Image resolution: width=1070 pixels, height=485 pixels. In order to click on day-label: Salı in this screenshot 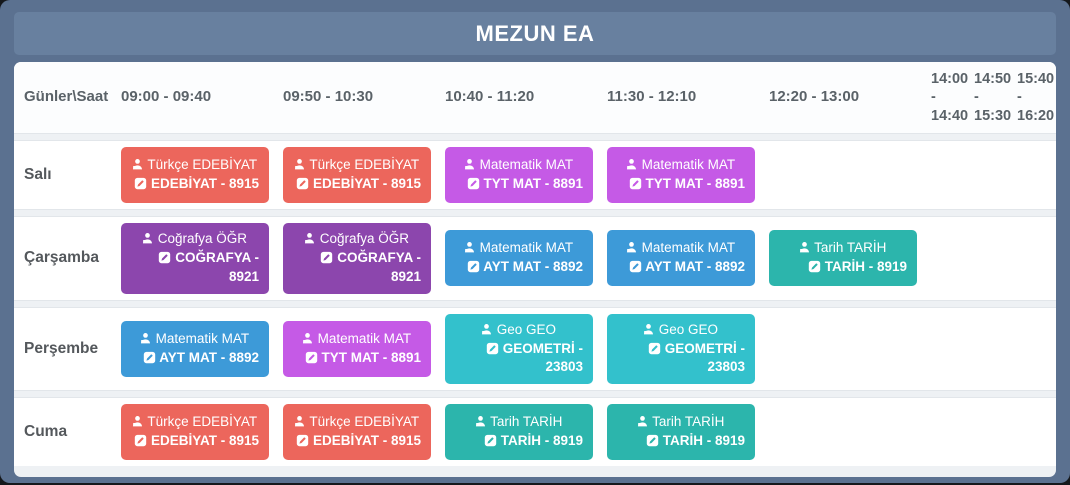, I will do `click(38, 174)`.